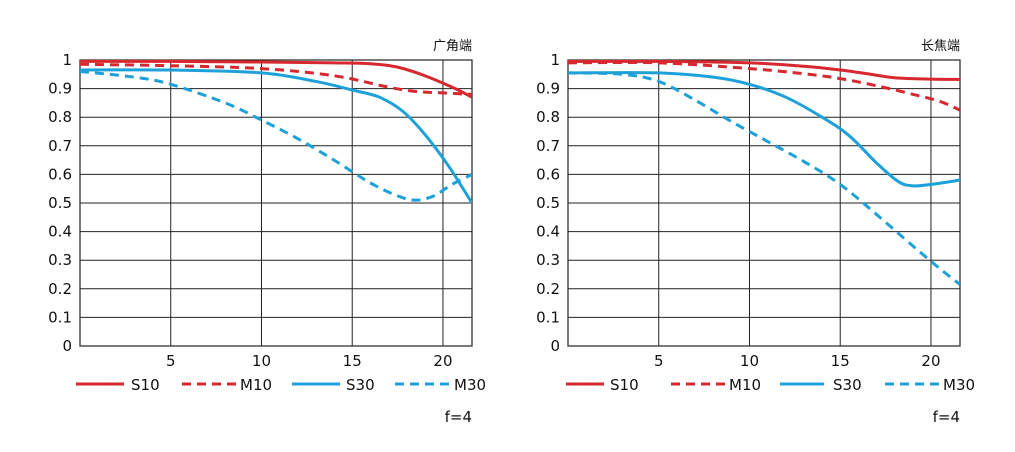 This screenshot has height=452, width=1015. I want to click on series-line-m30, so click(276, 135).